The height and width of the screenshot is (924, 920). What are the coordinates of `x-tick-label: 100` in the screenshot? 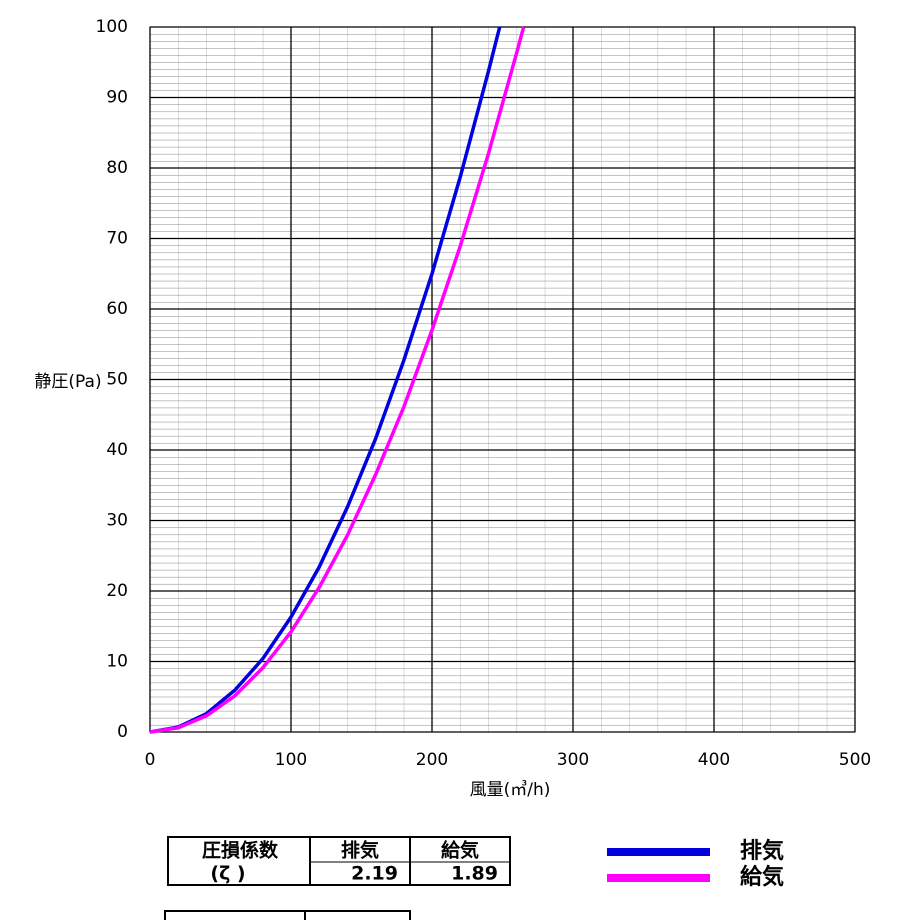 It's located at (291, 760).